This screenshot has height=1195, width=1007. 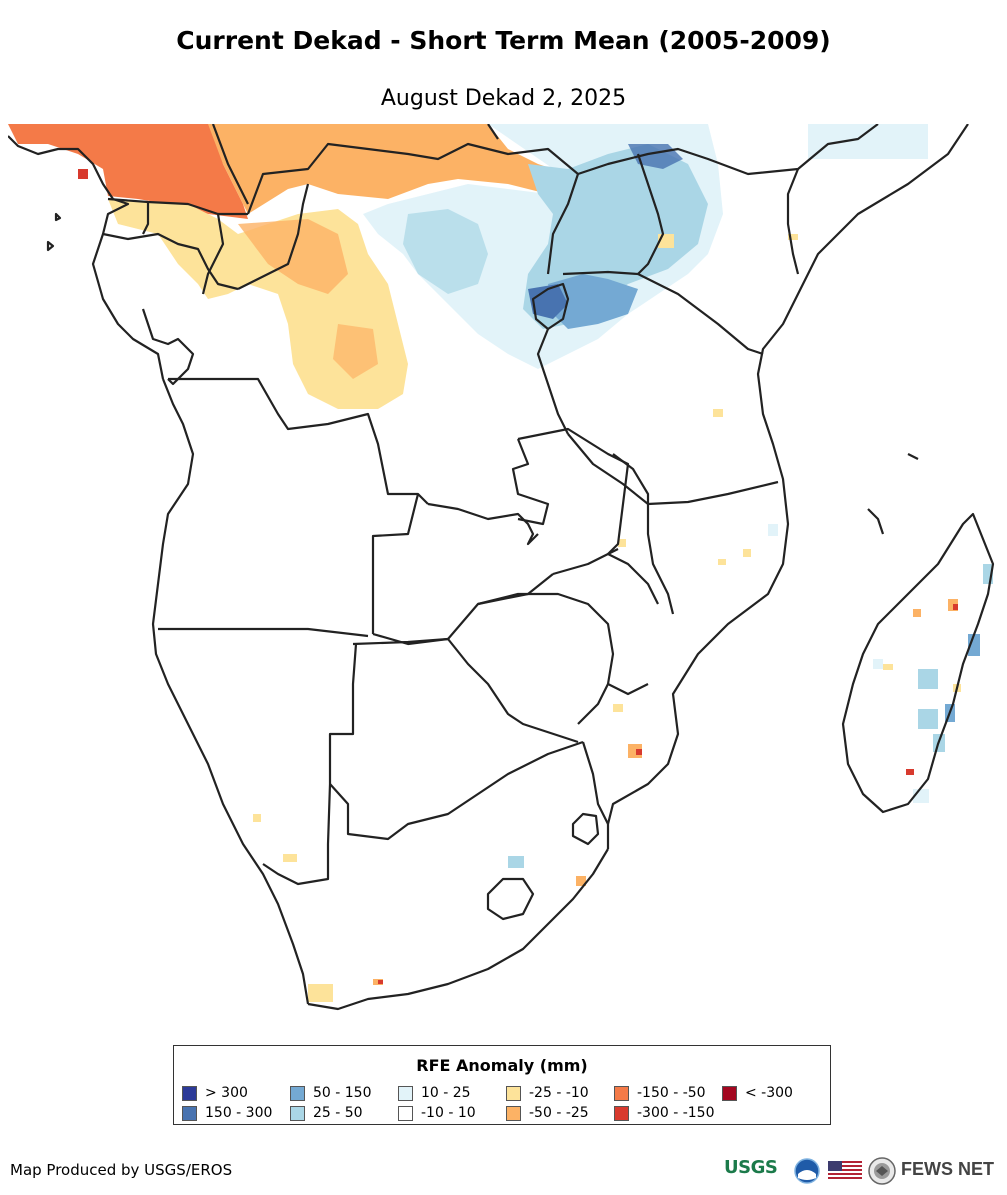 I want to click on legend-label: 25 - 50, so click(x=338, y=1113).